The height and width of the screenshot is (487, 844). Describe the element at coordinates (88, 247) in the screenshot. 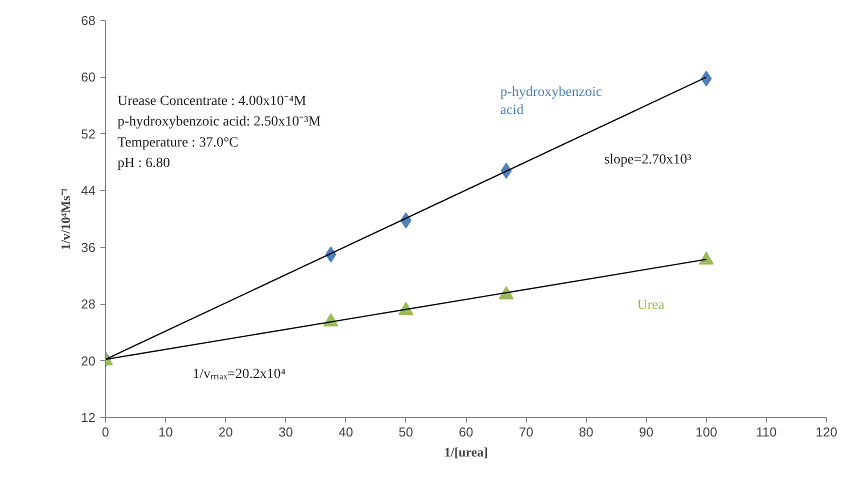

I see `y-tick-label: 36` at that location.